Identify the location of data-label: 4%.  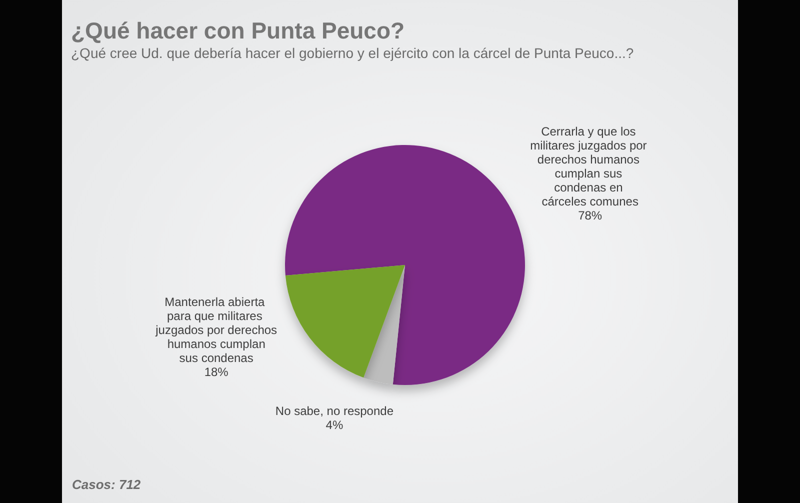
(335, 425).